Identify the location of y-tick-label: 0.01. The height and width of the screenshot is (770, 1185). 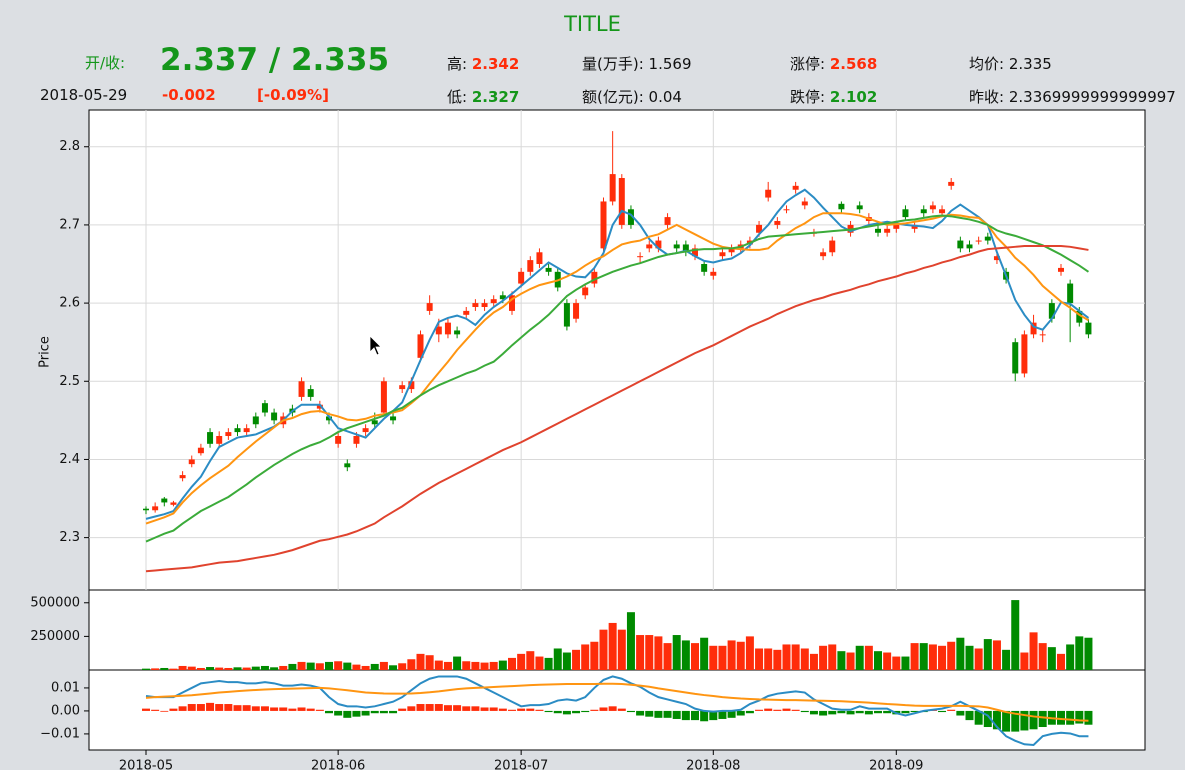
(65, 687).